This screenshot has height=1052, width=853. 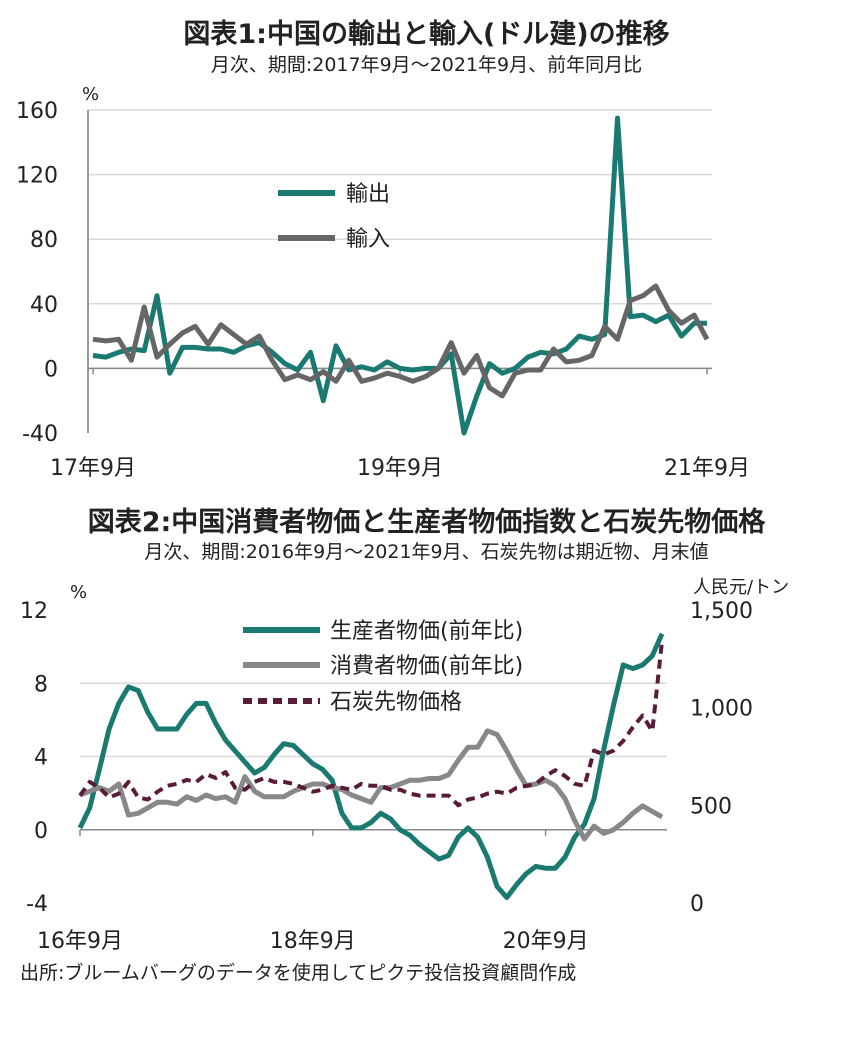 I want to click on chart2-x-tick-label: 20年9月, so click(x=546, y=941).